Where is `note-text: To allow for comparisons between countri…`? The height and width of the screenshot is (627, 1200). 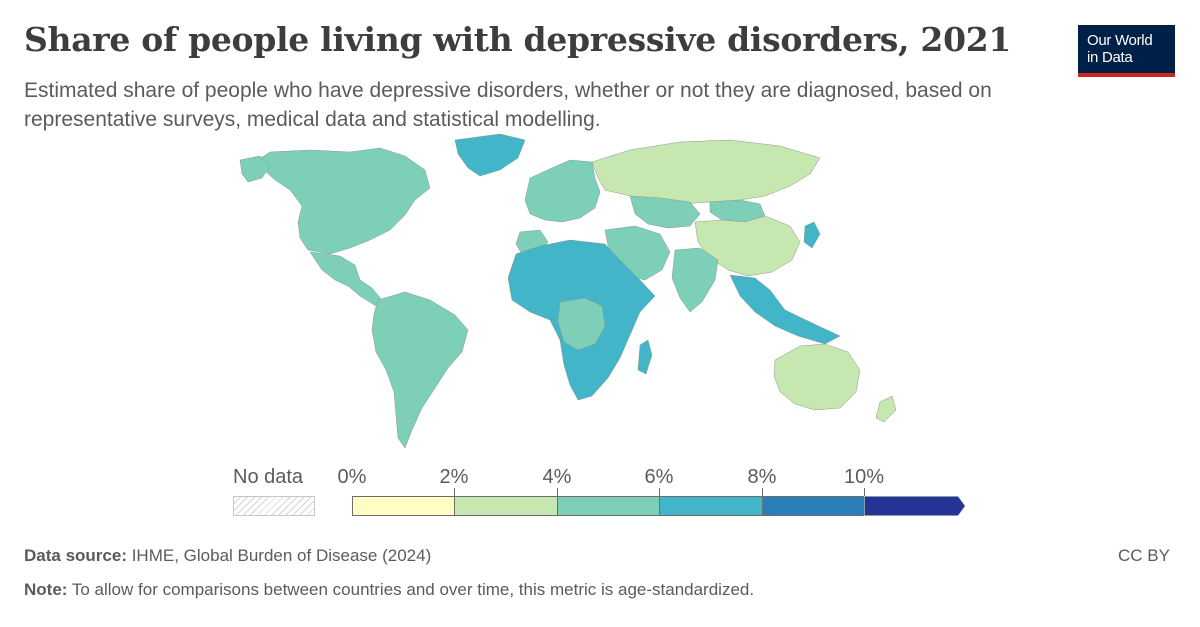
note-text: To allow for comparisons between countri… is located at coordinates (411, 589).